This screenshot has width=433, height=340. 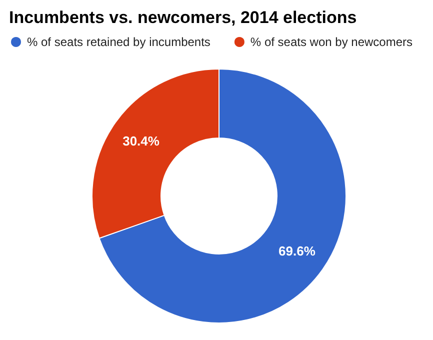 I want to click on legend-label: % of seats retained by incumbents, so click(x=118, y=42).